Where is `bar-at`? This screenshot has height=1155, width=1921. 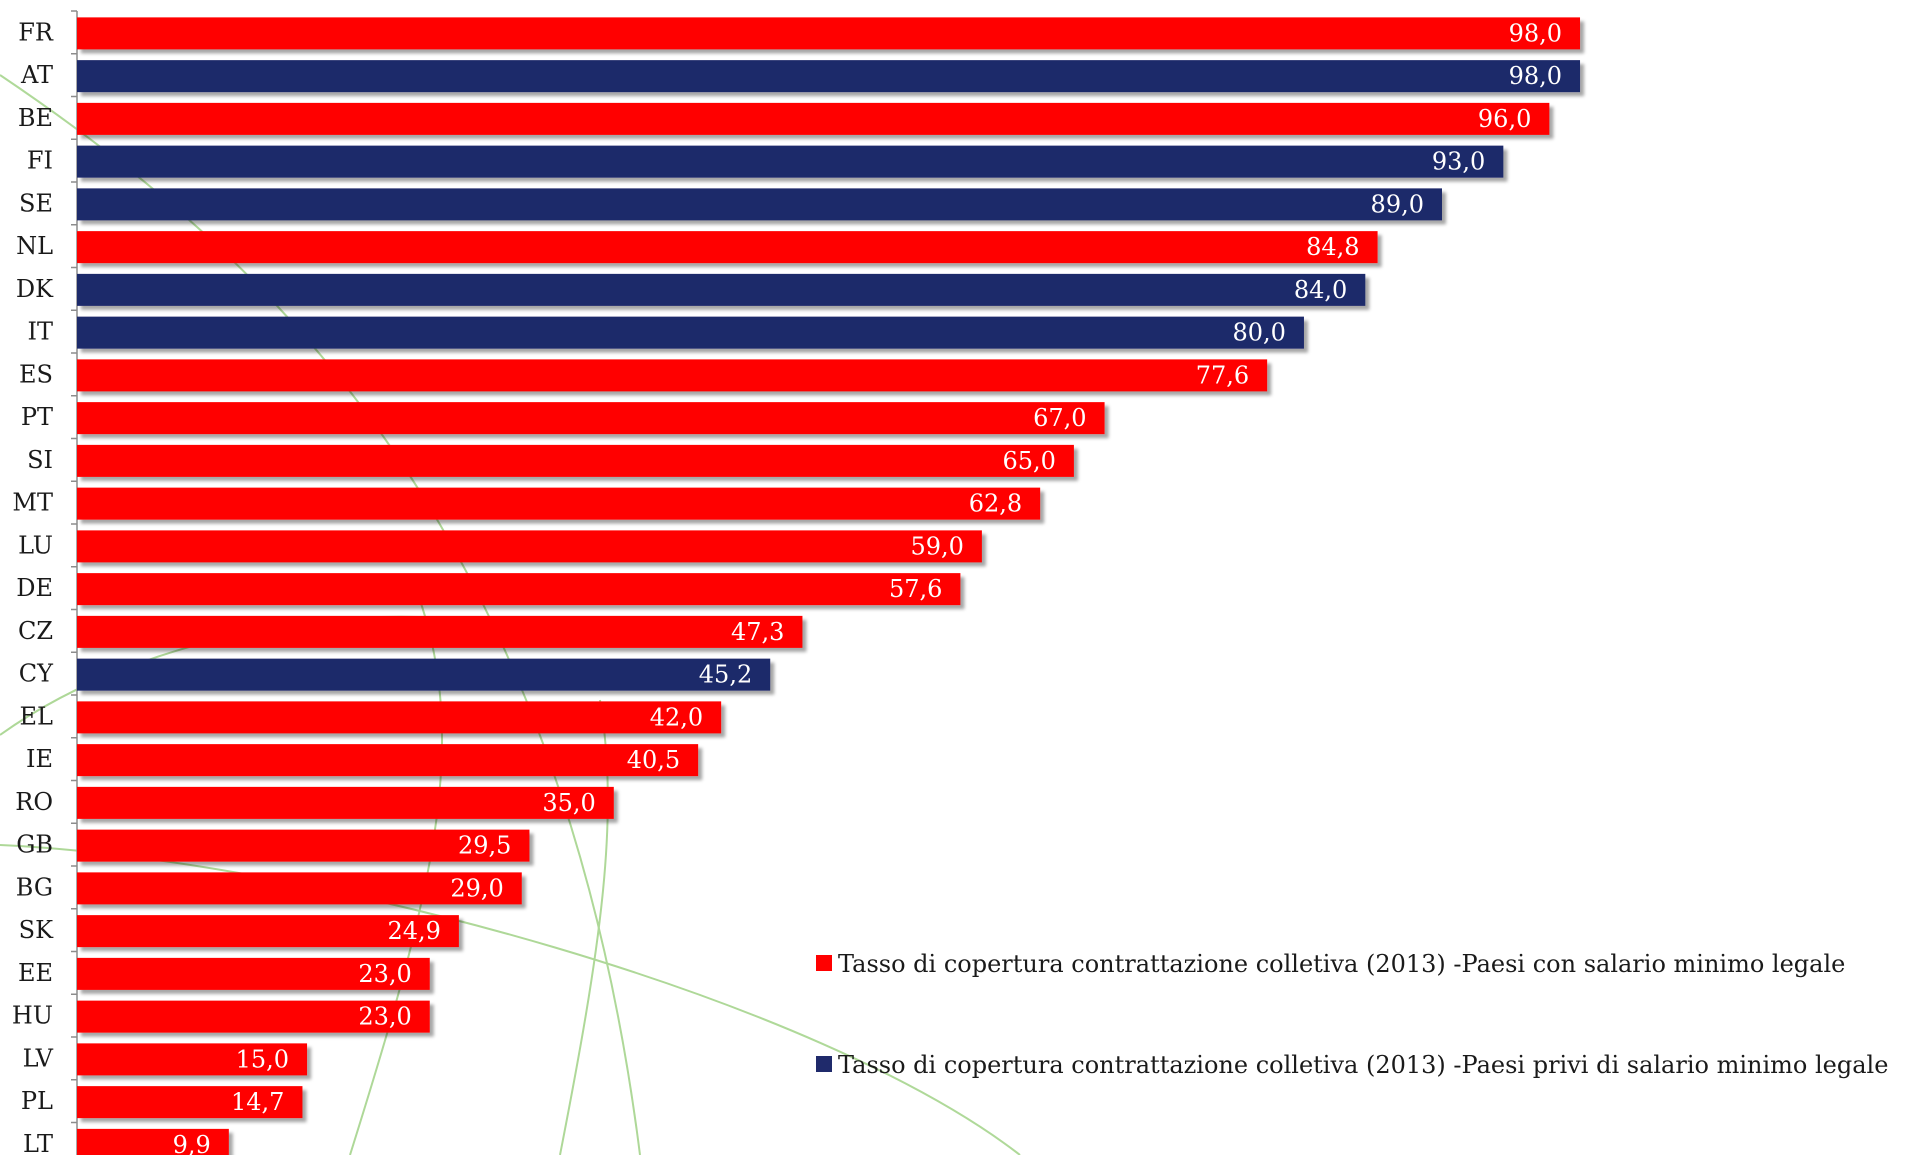
bar-at is located at coordinates (829, 76).